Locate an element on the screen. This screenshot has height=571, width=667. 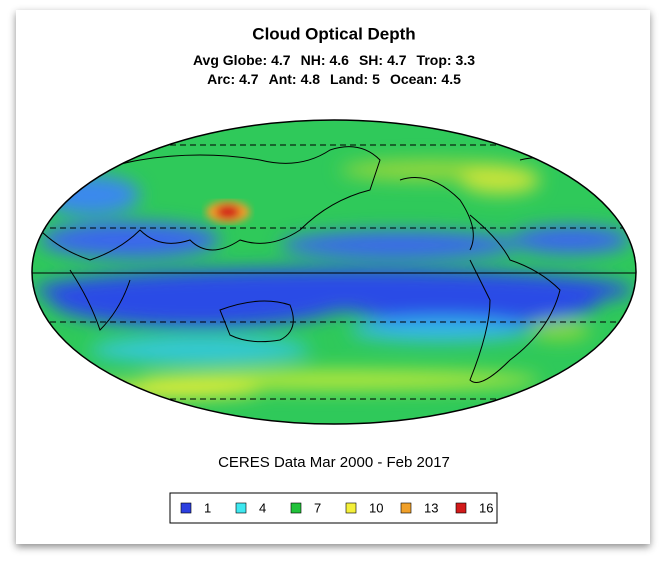
stats-line: Arc: 4.7 Ant: 4.8 Land: 5 Ocean: 4.5 is located at coordinates (334, 79).